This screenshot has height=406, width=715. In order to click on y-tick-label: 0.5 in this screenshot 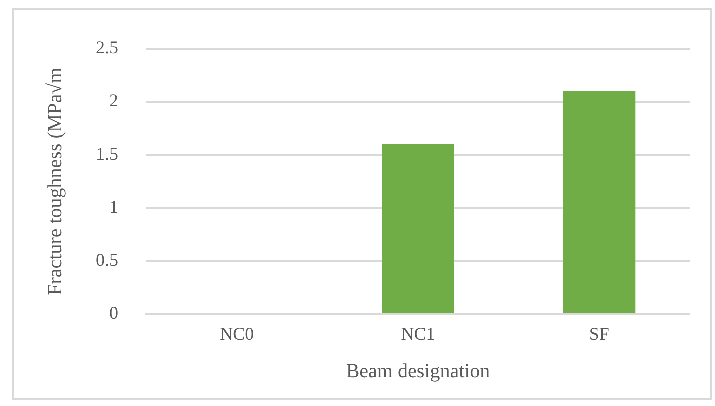, I will do `click(107, 260)`.